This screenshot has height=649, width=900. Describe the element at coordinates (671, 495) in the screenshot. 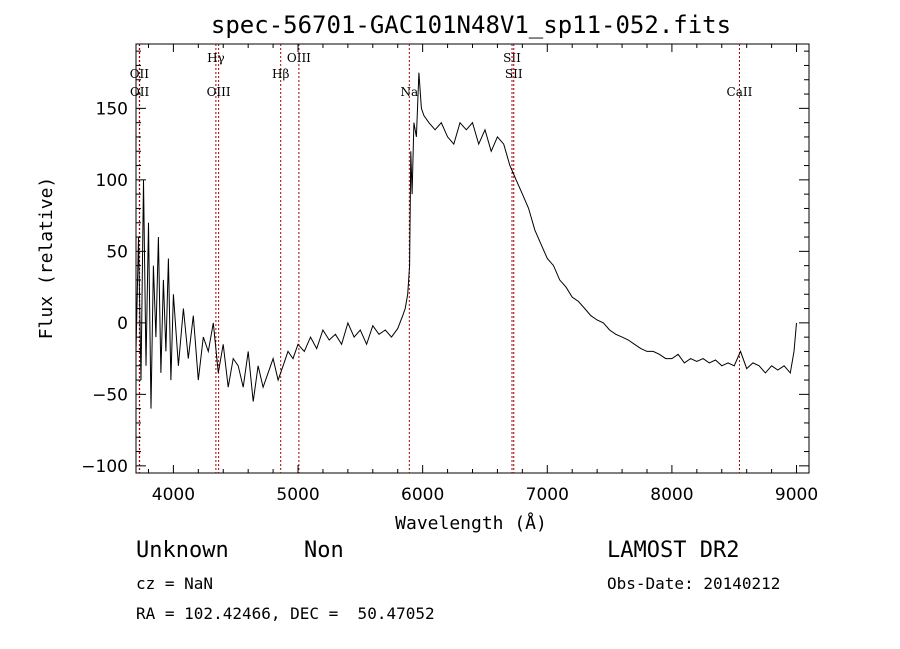

I see `x-tick-label: 8000` at that location.